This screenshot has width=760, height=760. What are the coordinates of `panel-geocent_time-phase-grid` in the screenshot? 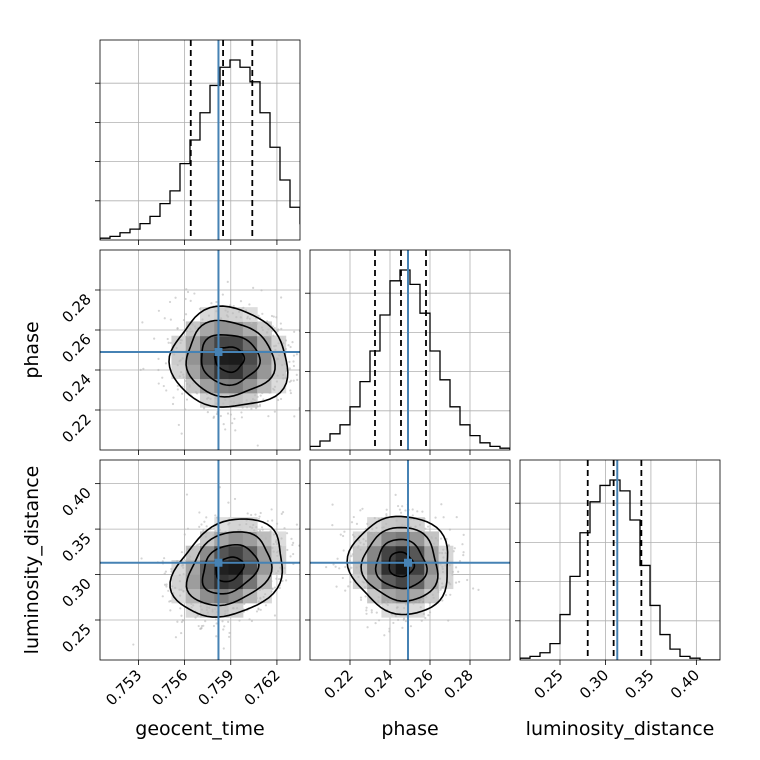 It's located at (200, 350).